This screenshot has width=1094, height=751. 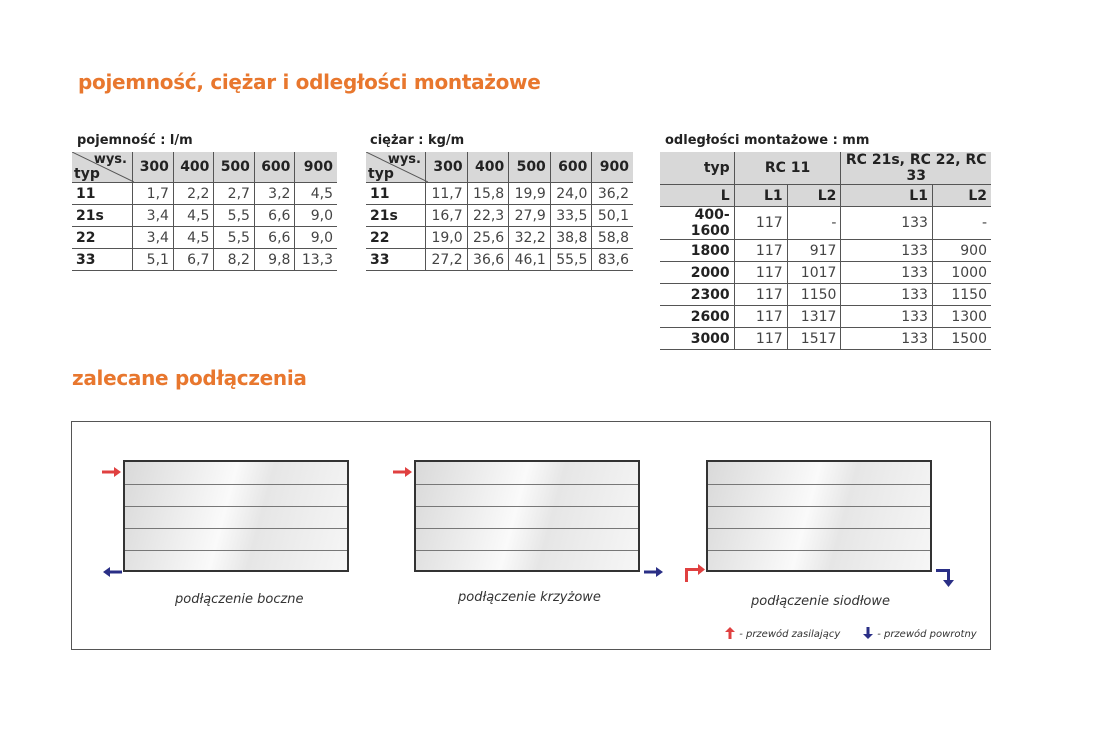 What do you see at coordinates (274, 259) in the screenshot?
I see `value-cell: 9,8` at bounding box center [274, 259].